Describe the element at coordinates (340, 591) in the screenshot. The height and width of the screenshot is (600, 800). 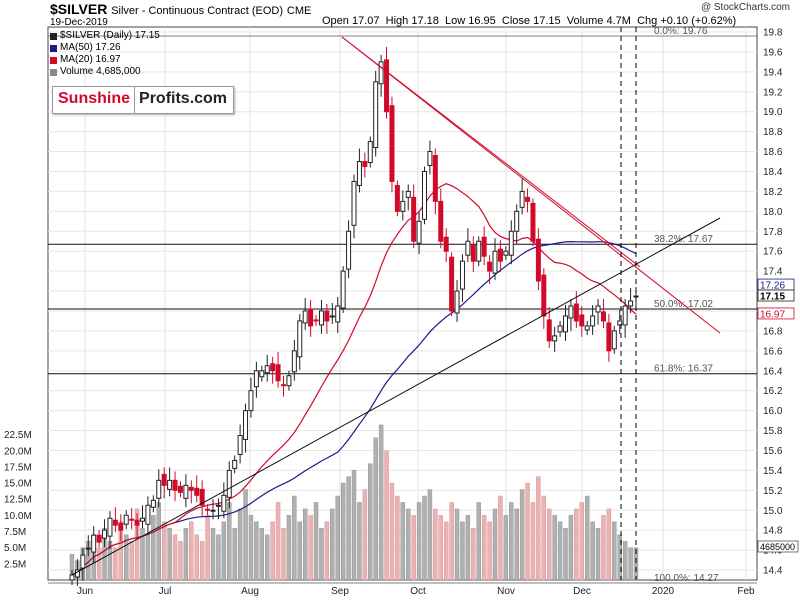
I see `x-tick-label: Sep` at that location.